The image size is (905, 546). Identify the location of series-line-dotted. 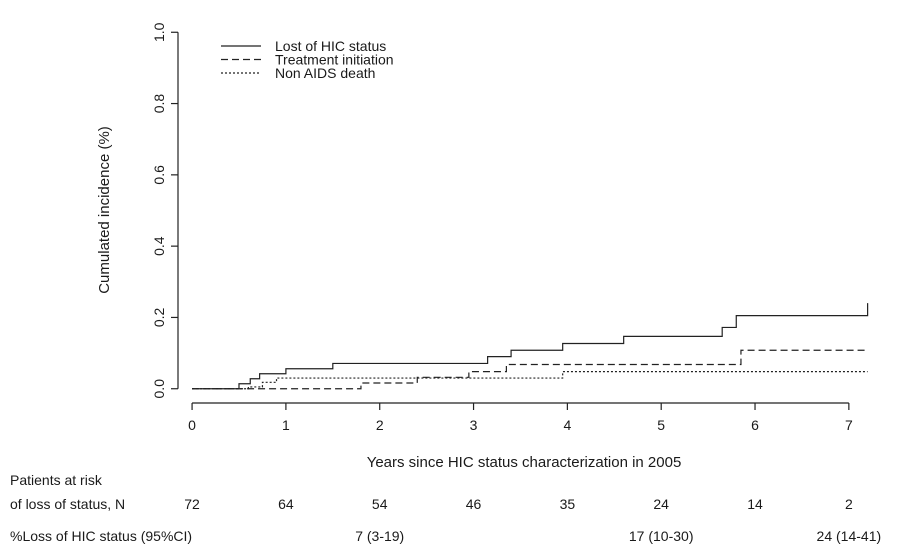
(530, 380).